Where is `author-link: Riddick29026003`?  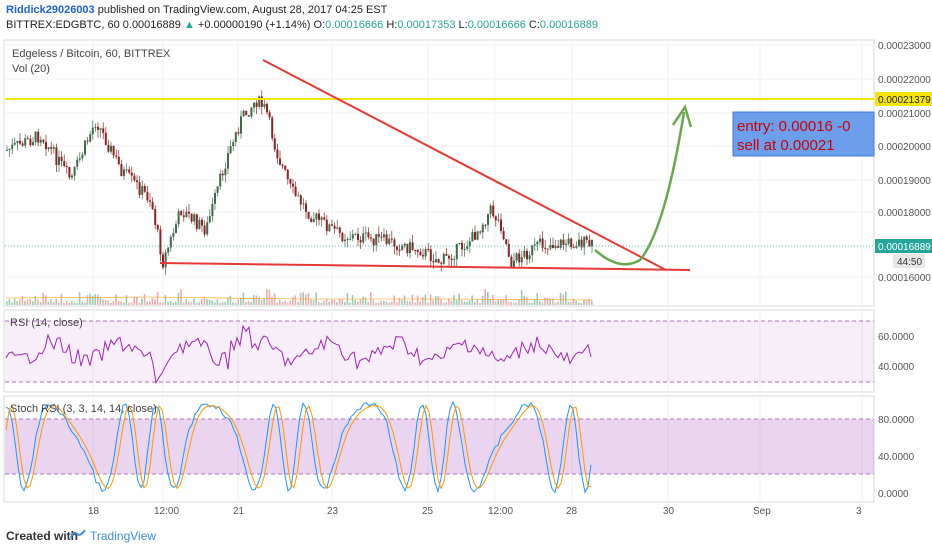 author-link: Riddick29026003 is located at coordinates (50, 10).